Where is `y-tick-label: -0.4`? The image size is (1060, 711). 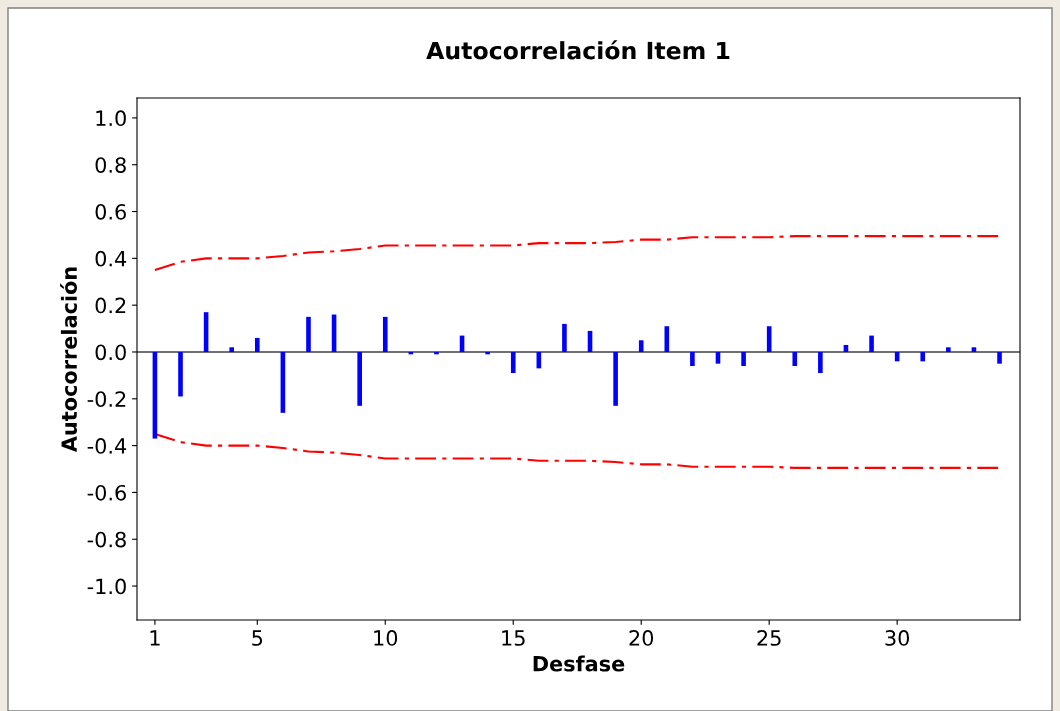
y-tick-label: -0.4 is located at coordinates (107, 446).